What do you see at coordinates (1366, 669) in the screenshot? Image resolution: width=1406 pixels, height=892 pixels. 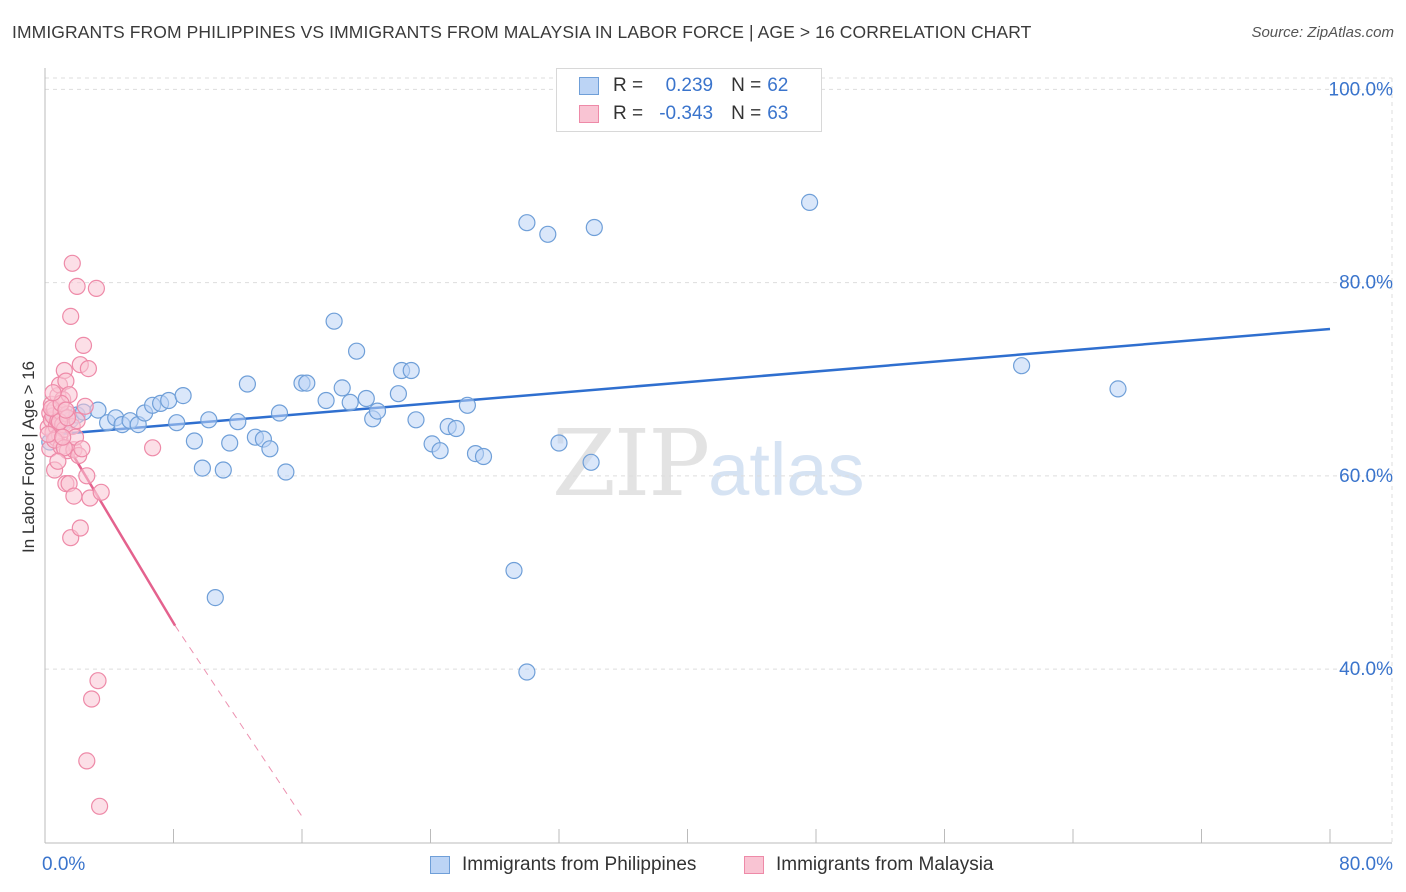 I see `y-tick-label: 40.0%` at bounding box center [1366, 669].